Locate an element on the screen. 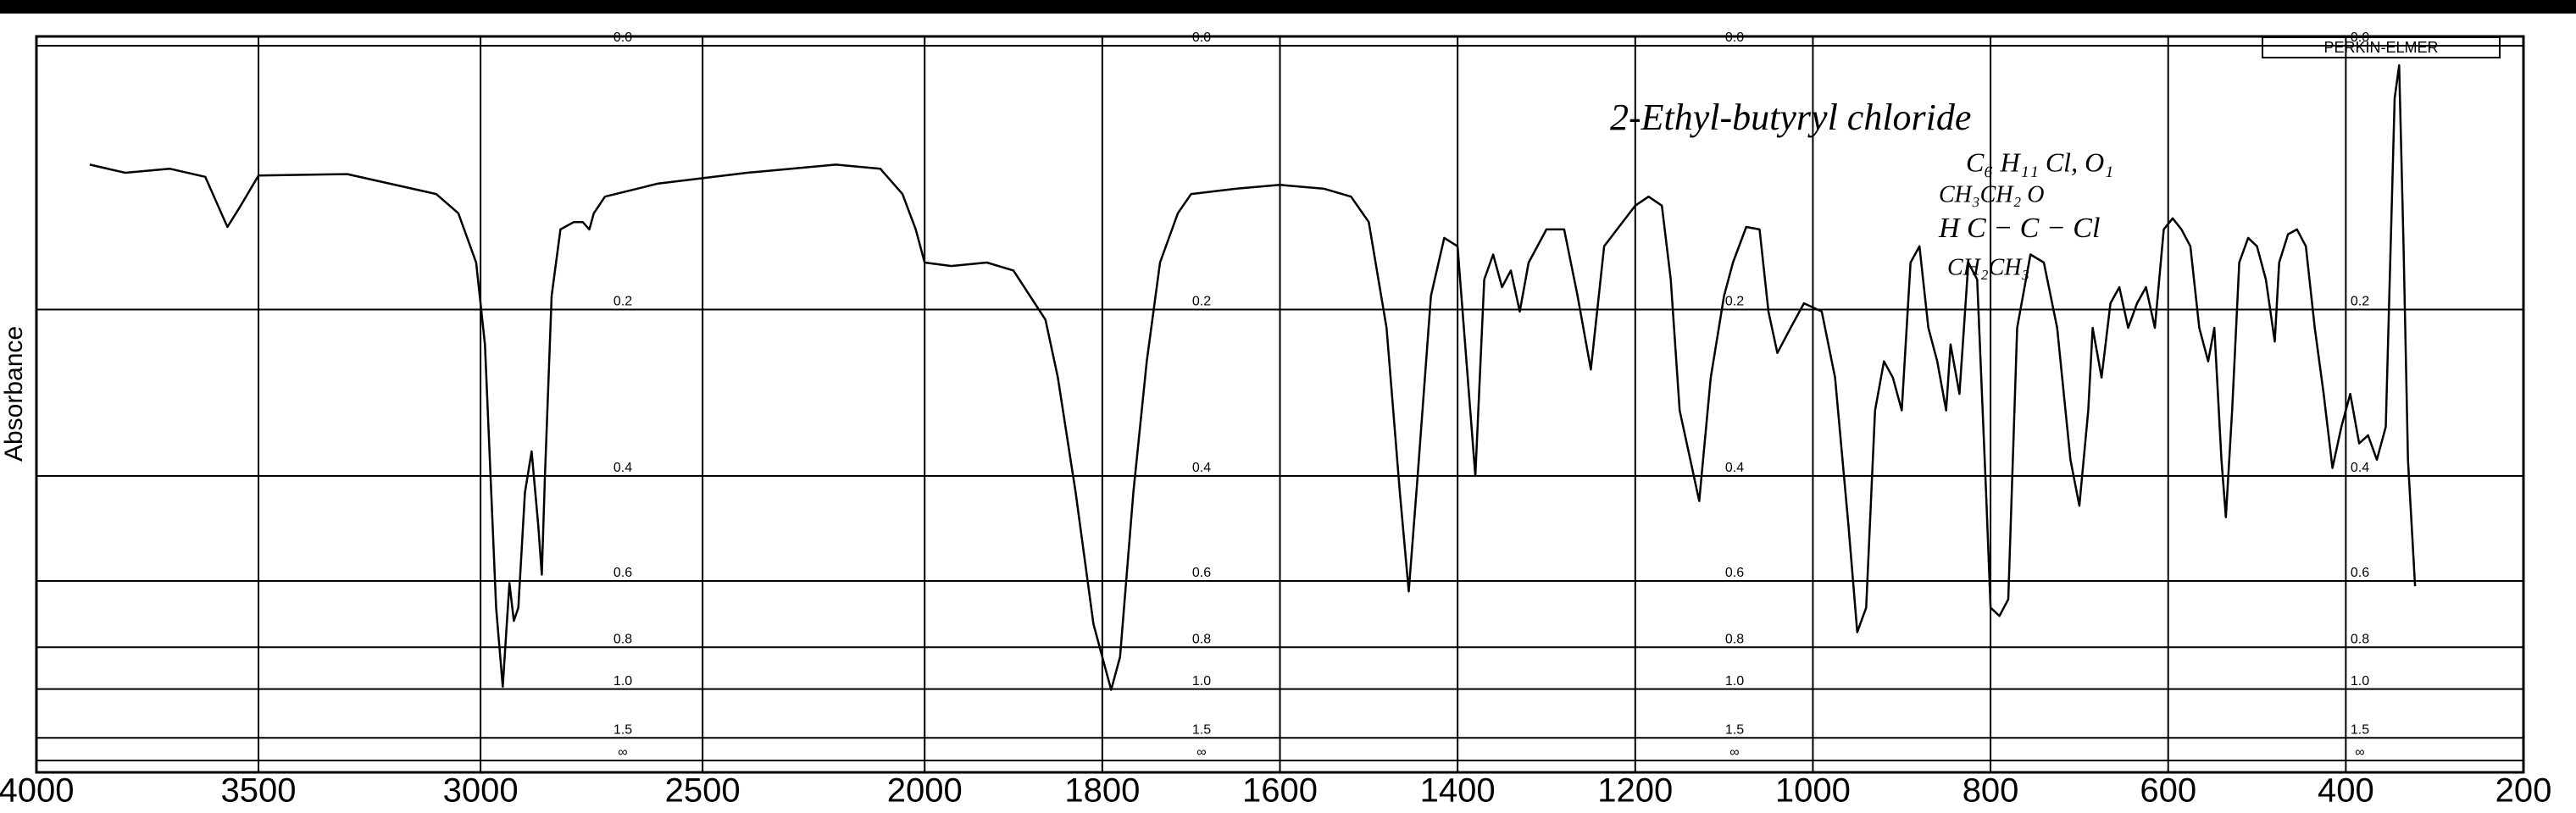 The image size is (2576, 813). annotation: CH₂CH₃ is located at coordinates (1988, 267).